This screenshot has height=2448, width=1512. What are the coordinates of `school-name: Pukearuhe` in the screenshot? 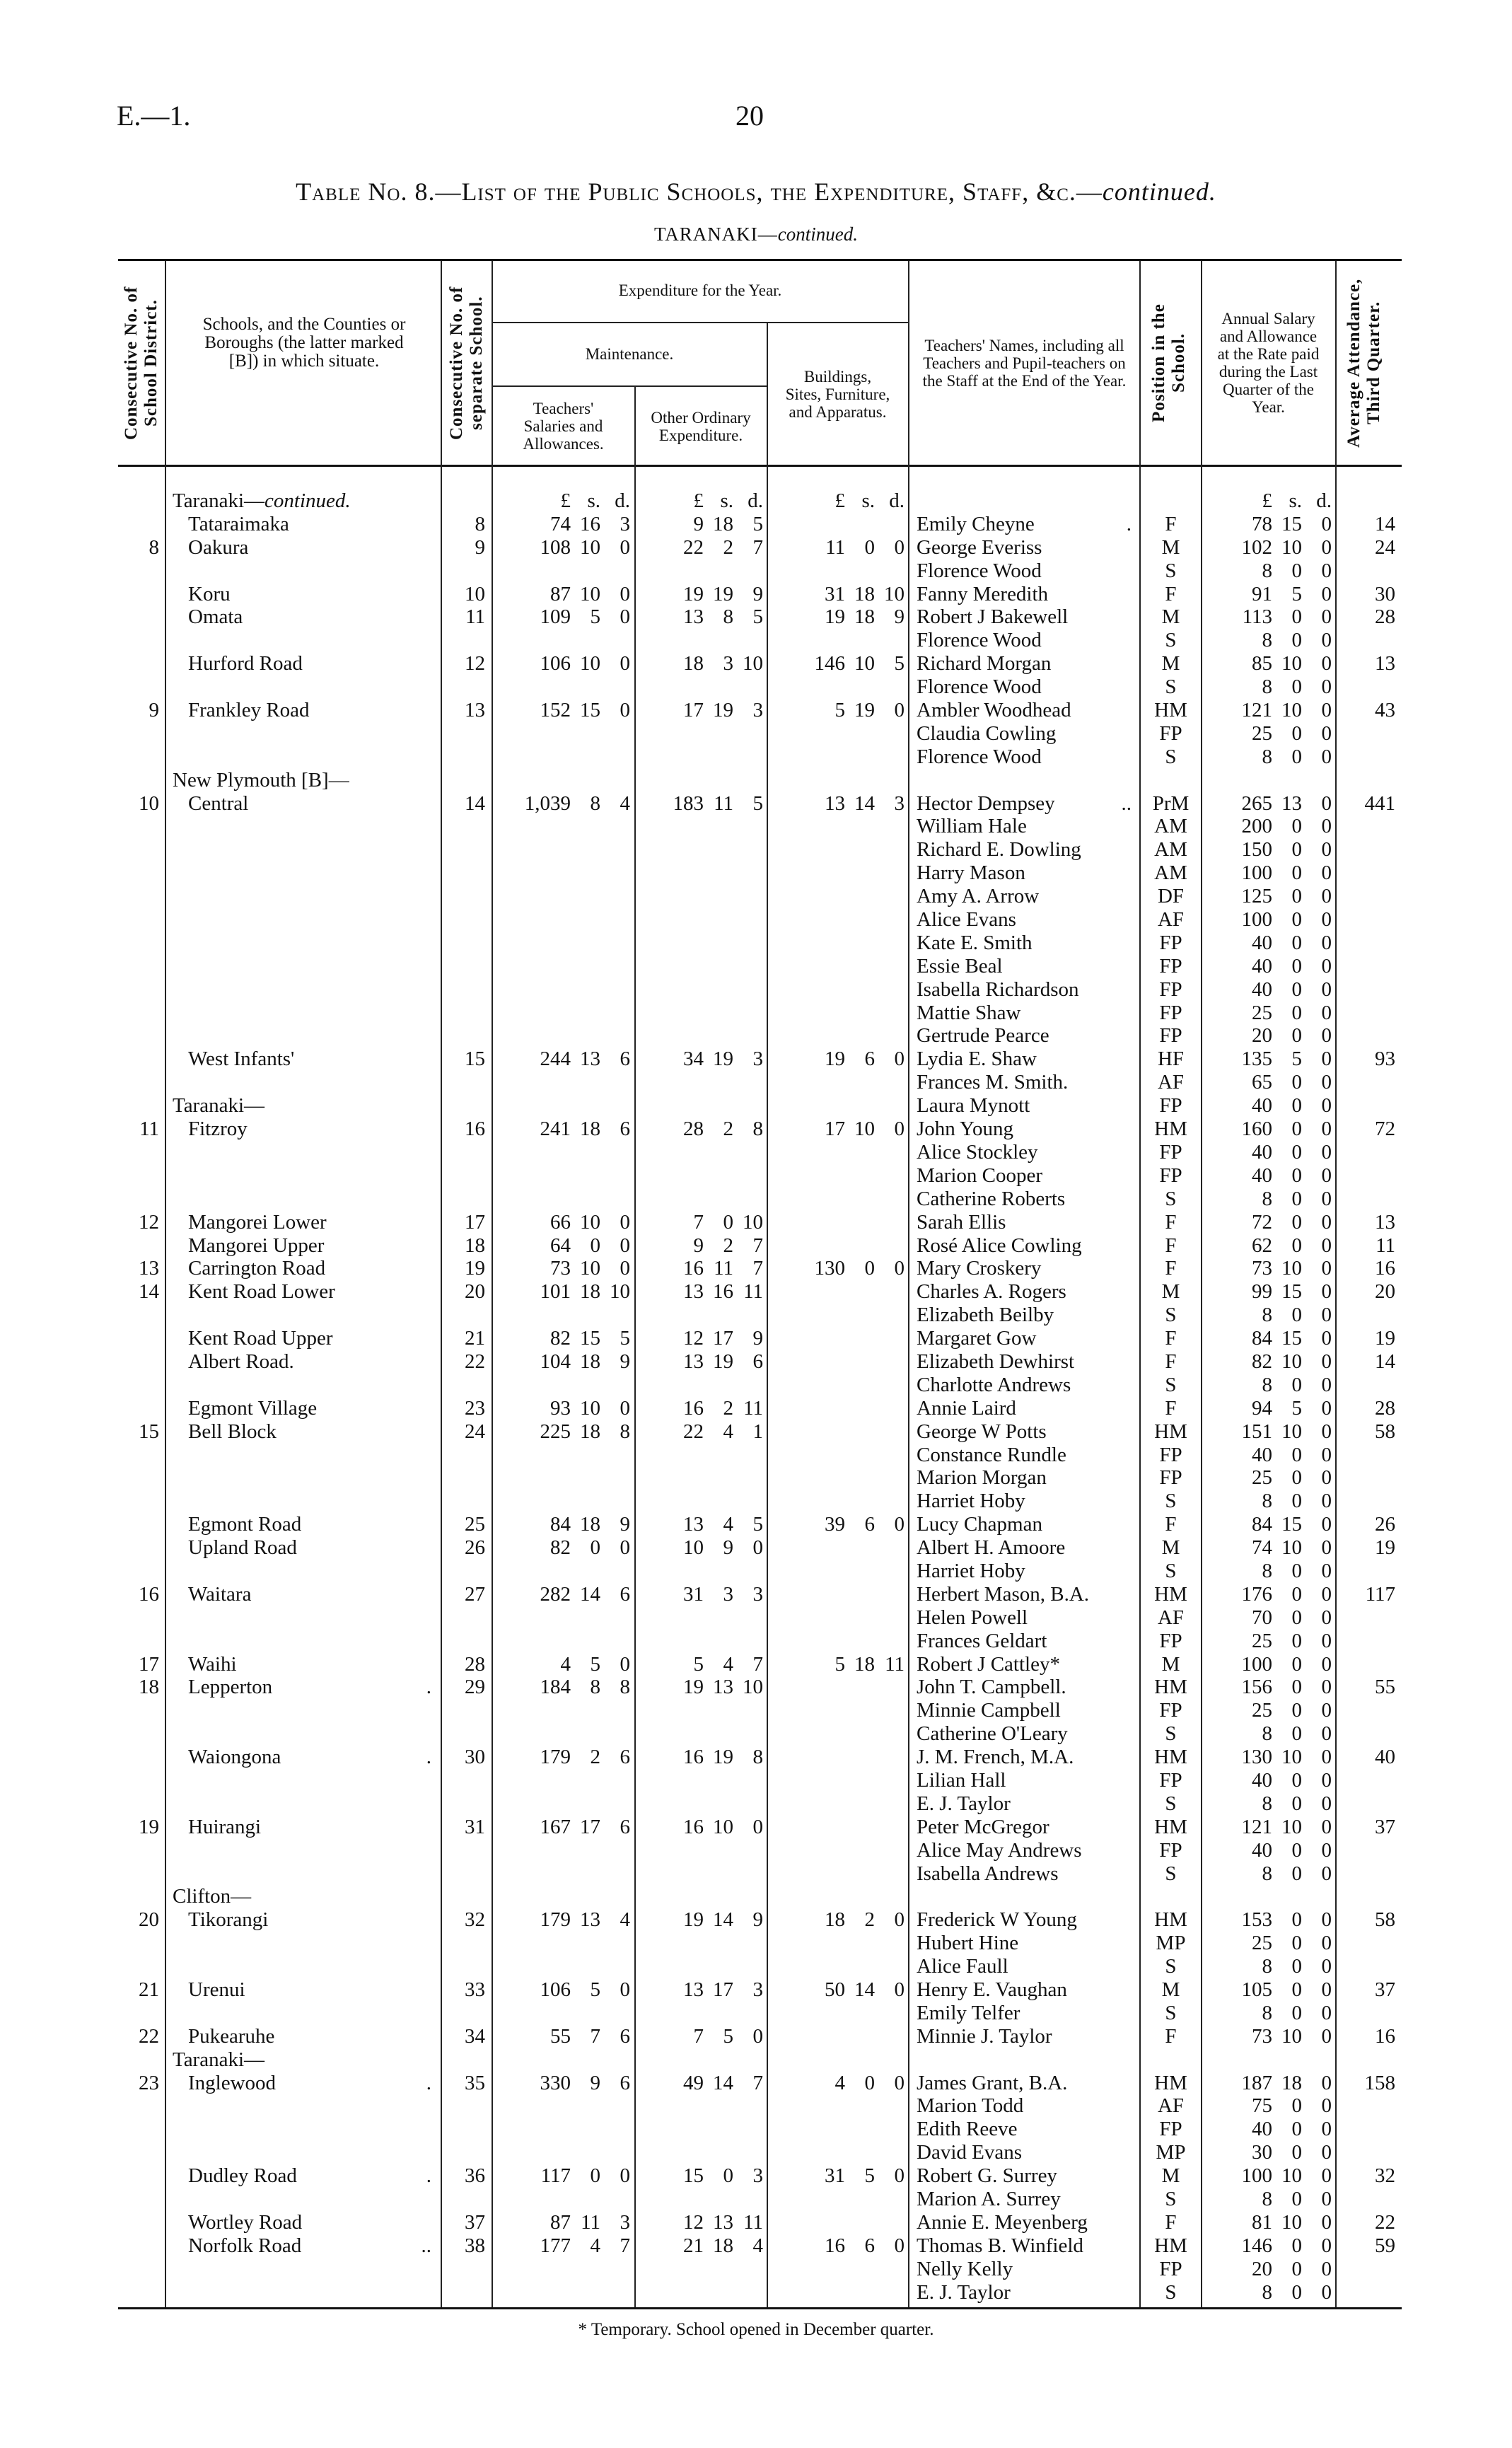 It's located at (231, 2036).